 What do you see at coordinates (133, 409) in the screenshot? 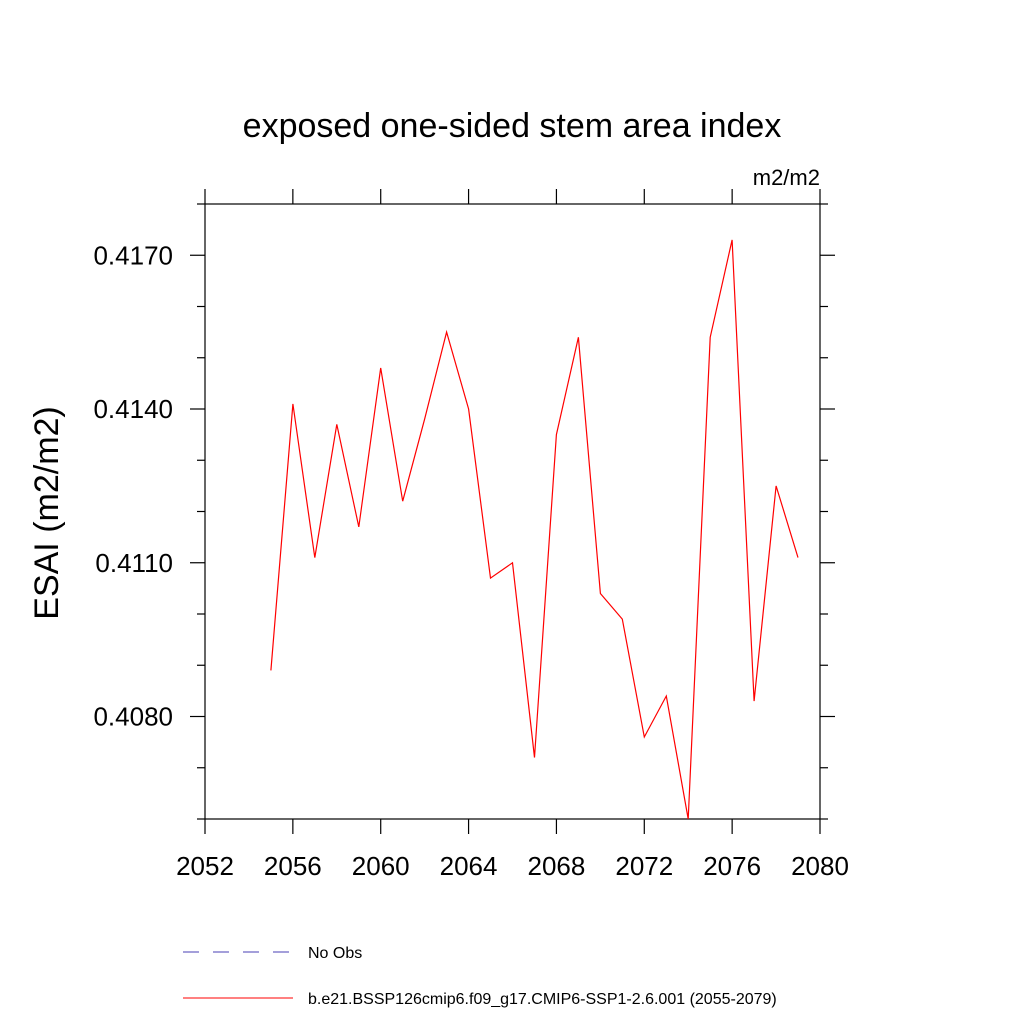
I see `y-tick-label: 0.4140` at bounding box center [133, 409].